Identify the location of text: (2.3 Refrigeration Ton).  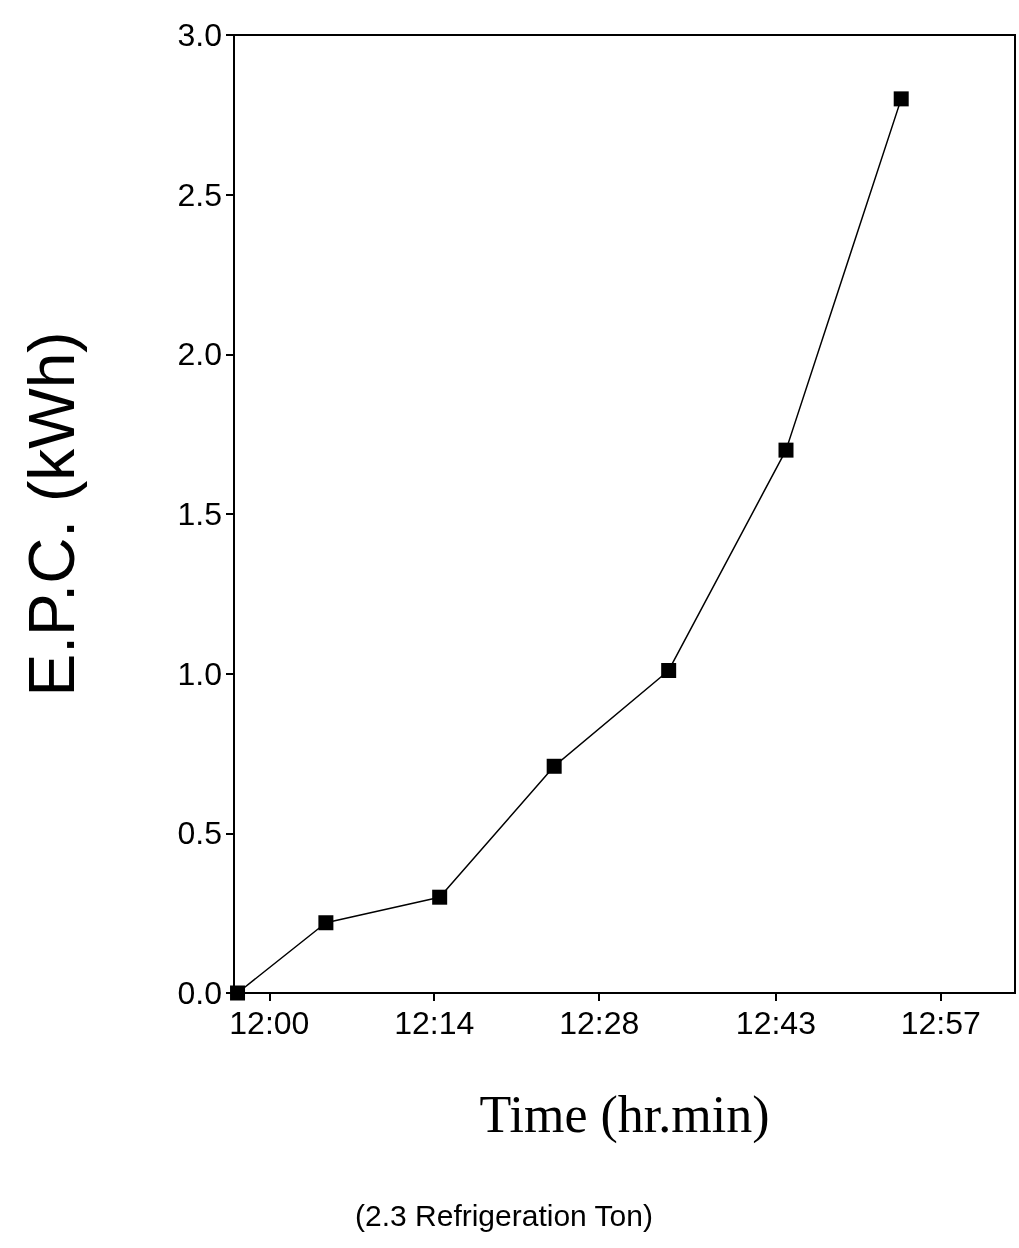
(504, 1215).